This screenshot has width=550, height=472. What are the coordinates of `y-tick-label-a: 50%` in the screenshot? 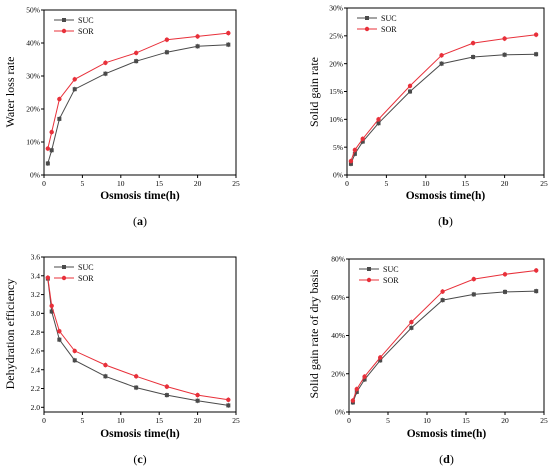 It's located at (33, 10).